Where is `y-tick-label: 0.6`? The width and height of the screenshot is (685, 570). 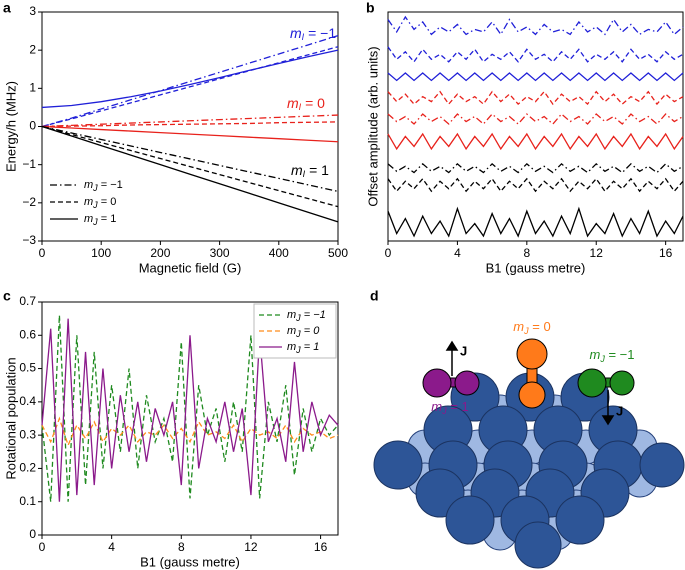
y-tick-label: 0.6 is located at coordinates (27, 334).